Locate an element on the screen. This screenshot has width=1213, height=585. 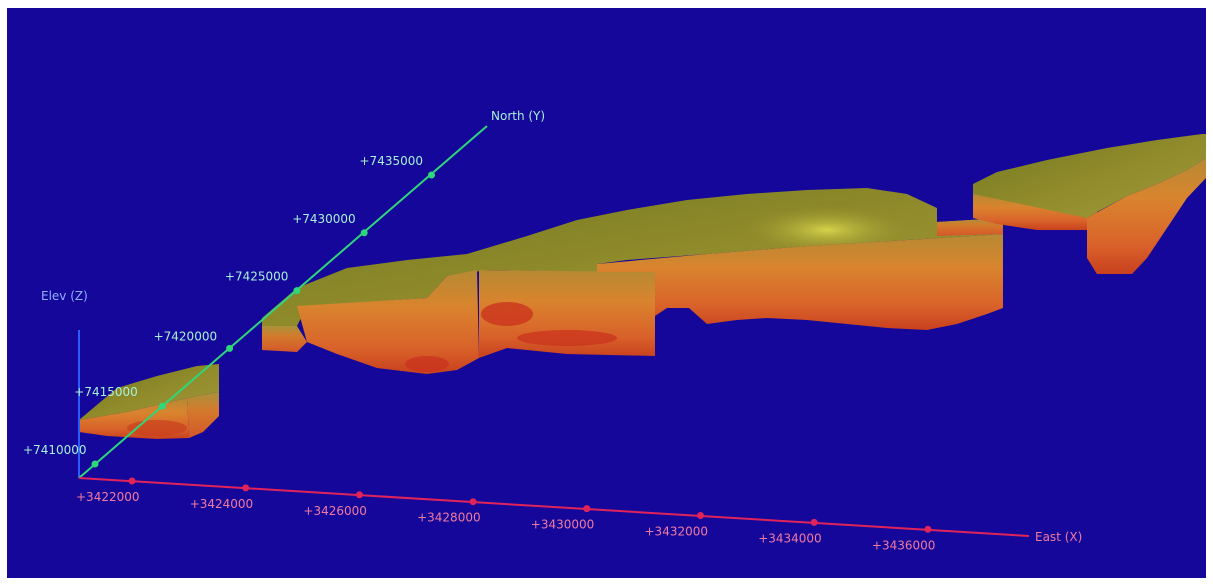
north-axis-tick-label: +7410000 is located at coordinates (55, 450).